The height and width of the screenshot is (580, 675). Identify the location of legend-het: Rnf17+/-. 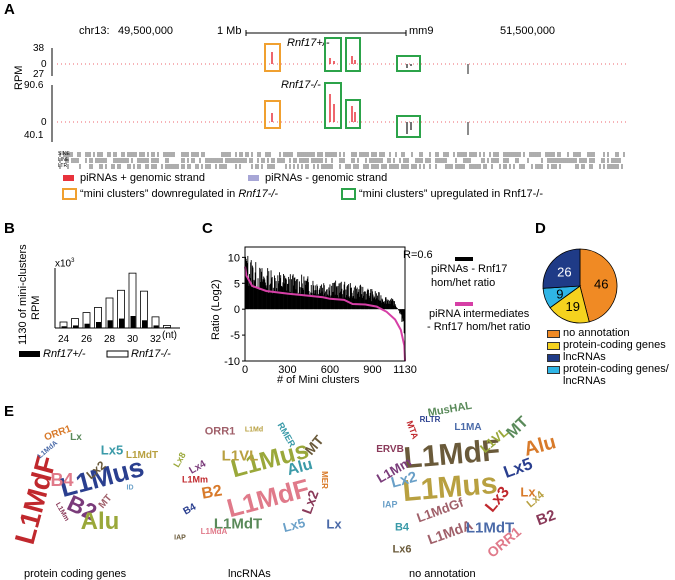
(64, 354).